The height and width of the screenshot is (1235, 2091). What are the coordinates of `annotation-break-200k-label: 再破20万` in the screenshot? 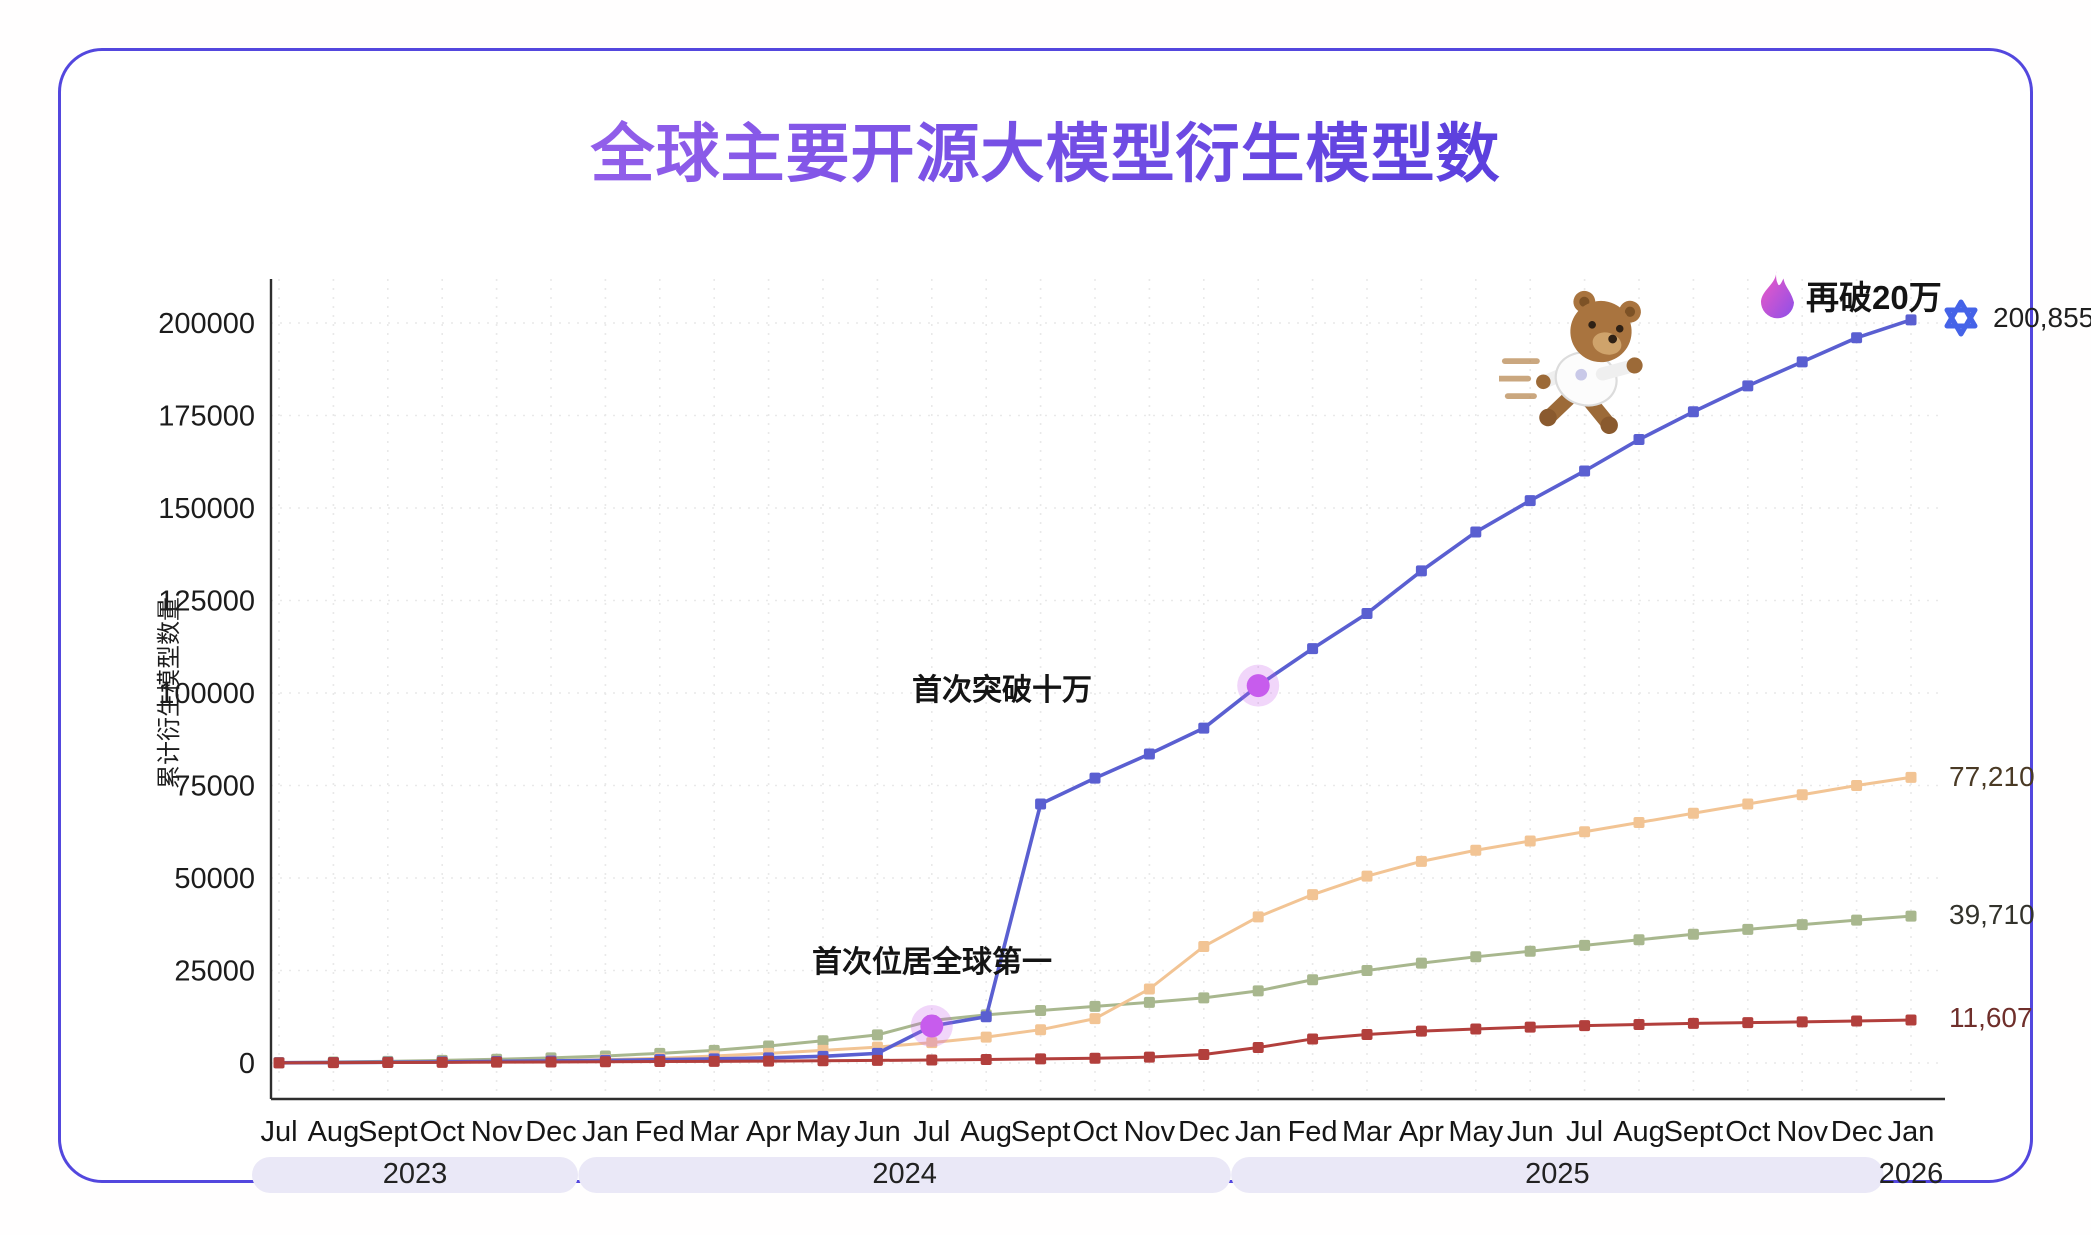 It's located at (1874, 297).